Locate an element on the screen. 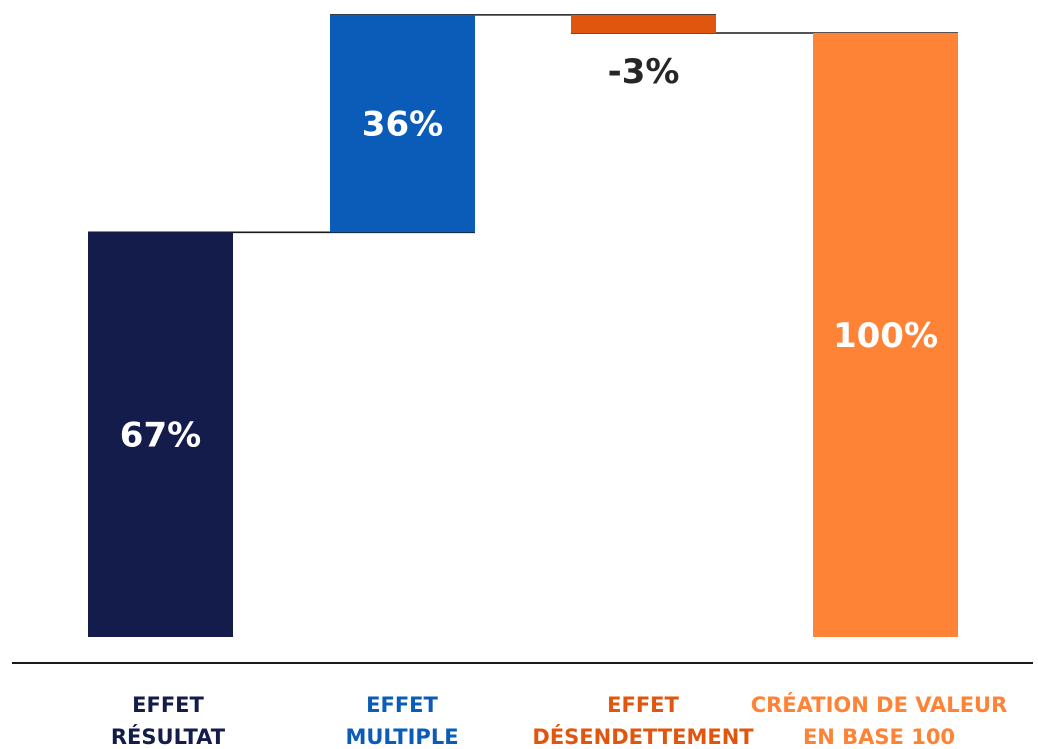  value-label-2: 36% is located at coordinates (402, 125).